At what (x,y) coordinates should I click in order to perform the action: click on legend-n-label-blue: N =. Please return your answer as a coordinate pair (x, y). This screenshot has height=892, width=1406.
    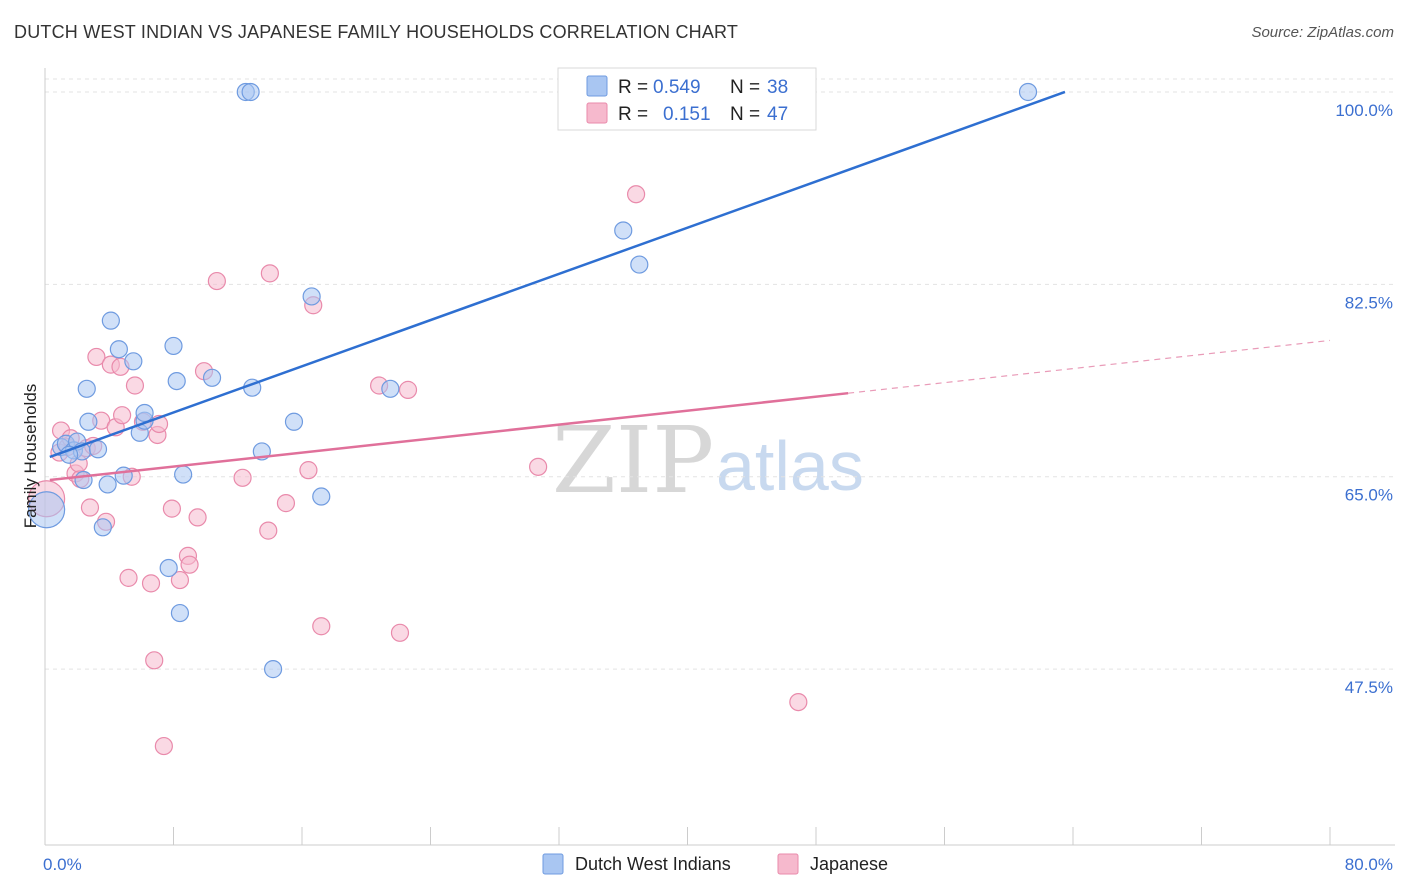
    Looking at the image, I should click on (745, 87).